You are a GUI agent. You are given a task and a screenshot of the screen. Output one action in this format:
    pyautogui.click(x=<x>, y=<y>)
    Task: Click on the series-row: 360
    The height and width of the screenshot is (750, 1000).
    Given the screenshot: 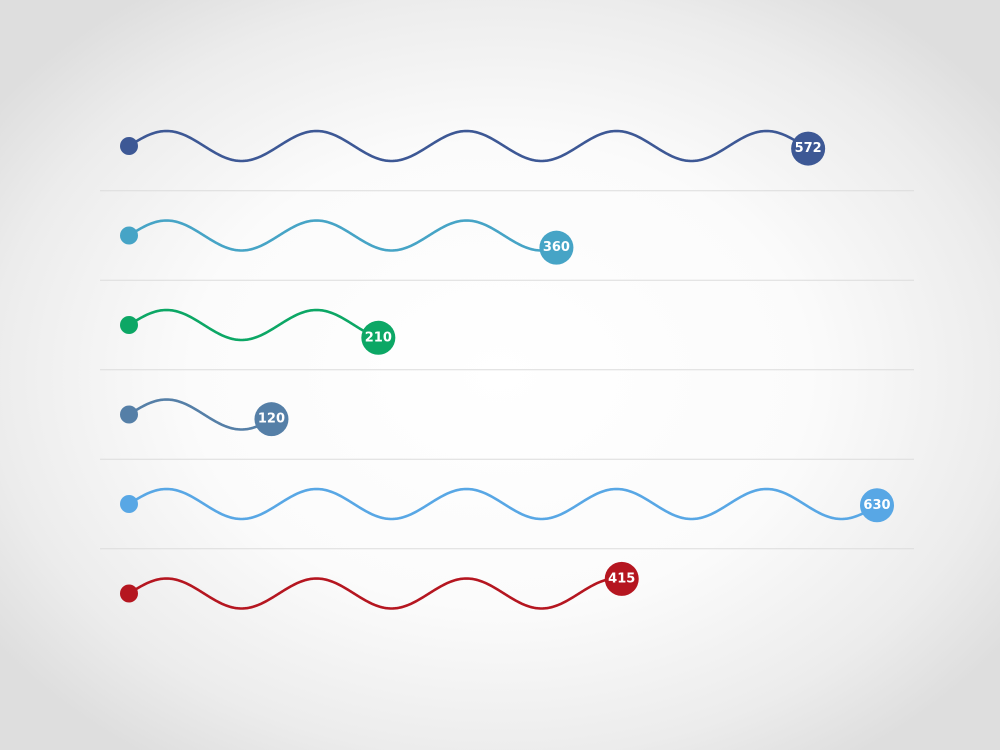 What is the action you would take?
    pyautogui.click(x=347, y=242)
    